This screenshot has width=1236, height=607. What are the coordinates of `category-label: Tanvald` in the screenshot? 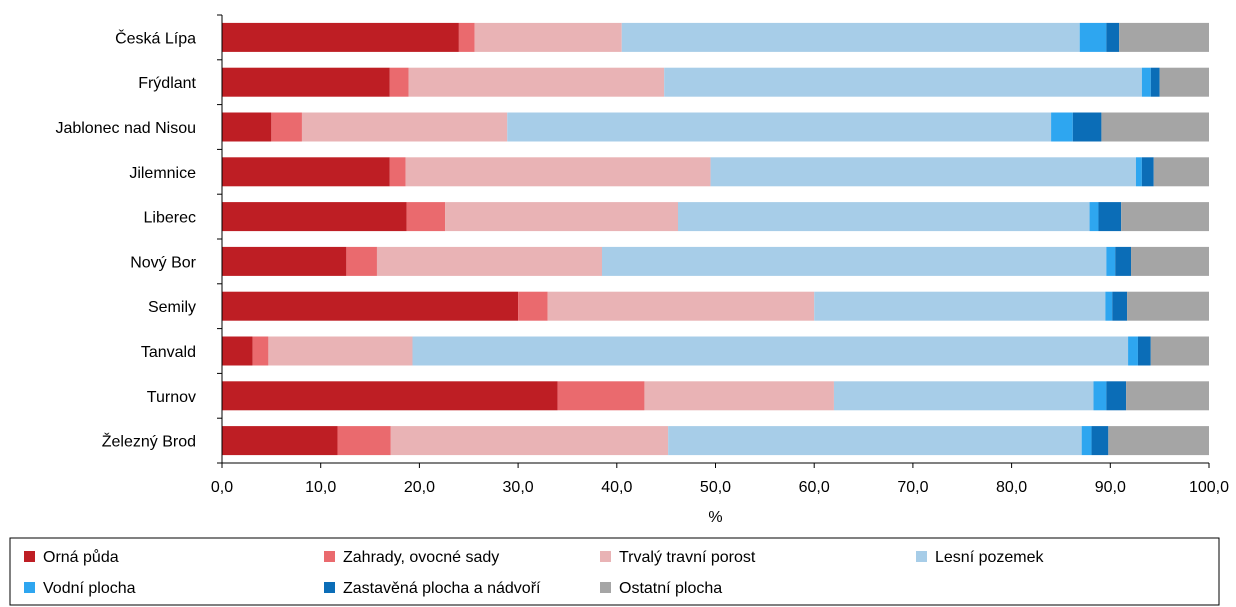 It's located at (168, 352).